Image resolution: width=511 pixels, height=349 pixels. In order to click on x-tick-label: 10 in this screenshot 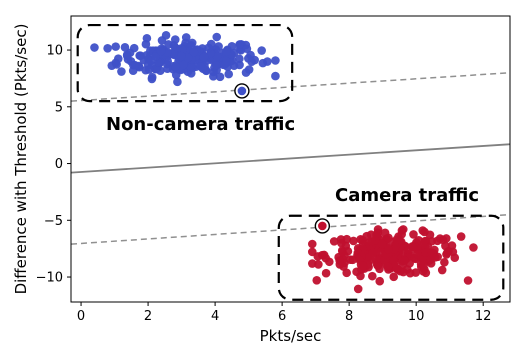, I will do `click(416, 316)`.